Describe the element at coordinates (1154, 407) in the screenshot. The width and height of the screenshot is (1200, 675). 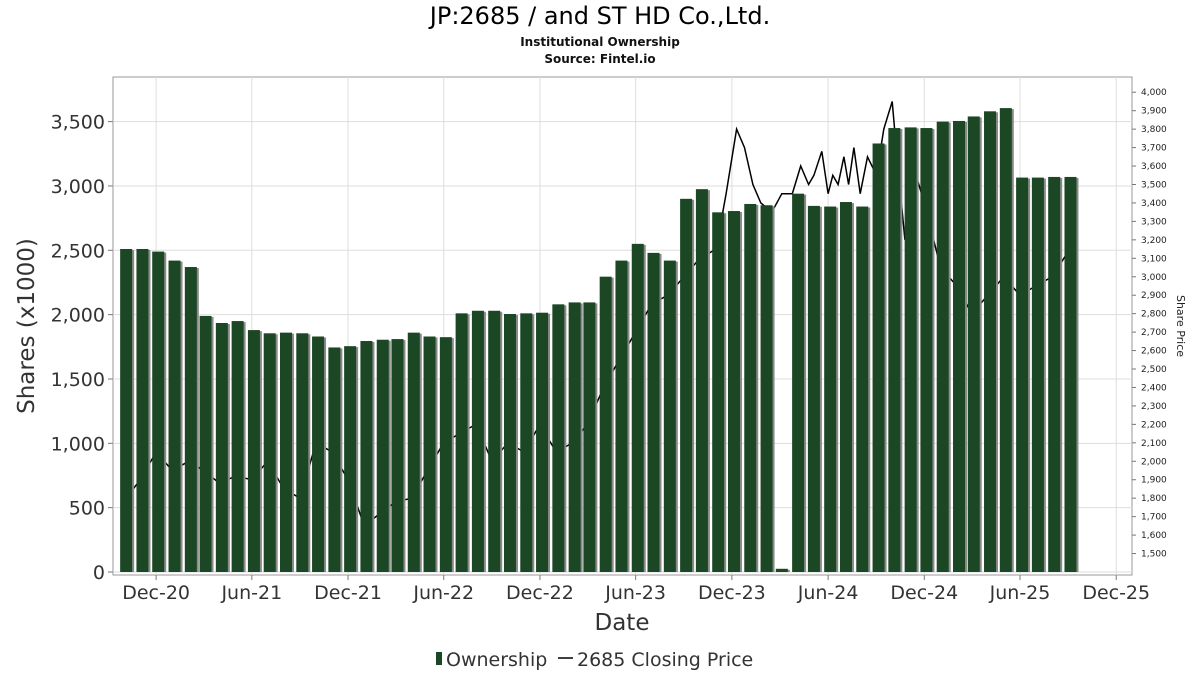
I see `y2-tick-label: 2,300` at that location.